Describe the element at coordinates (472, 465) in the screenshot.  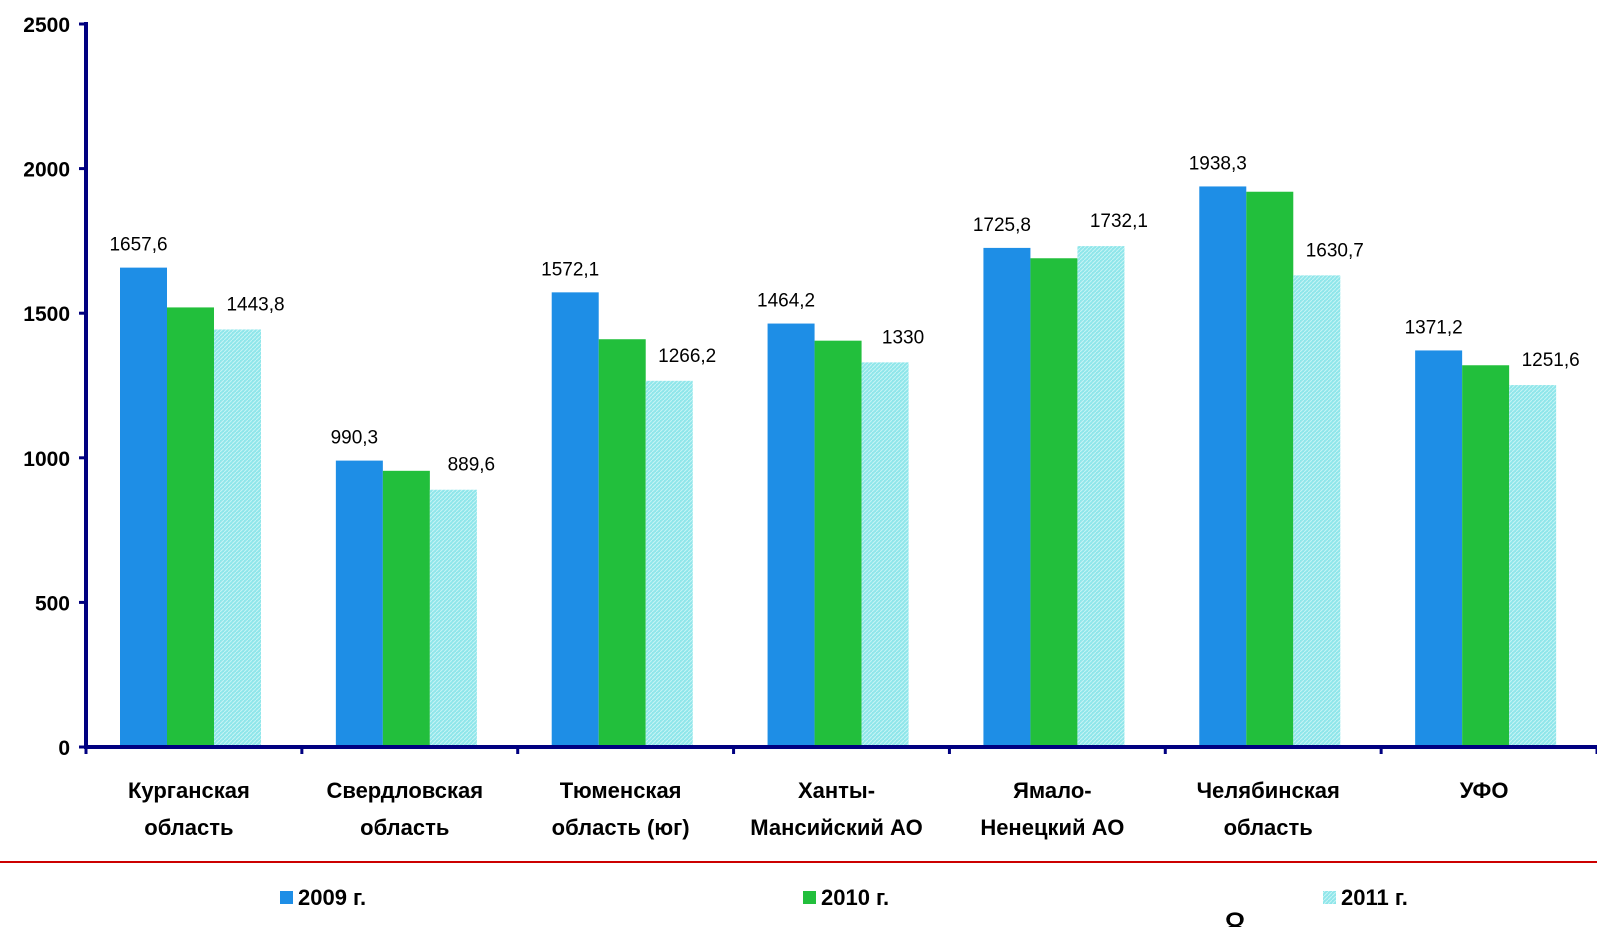
I see `data-label: 889,6` at that location.